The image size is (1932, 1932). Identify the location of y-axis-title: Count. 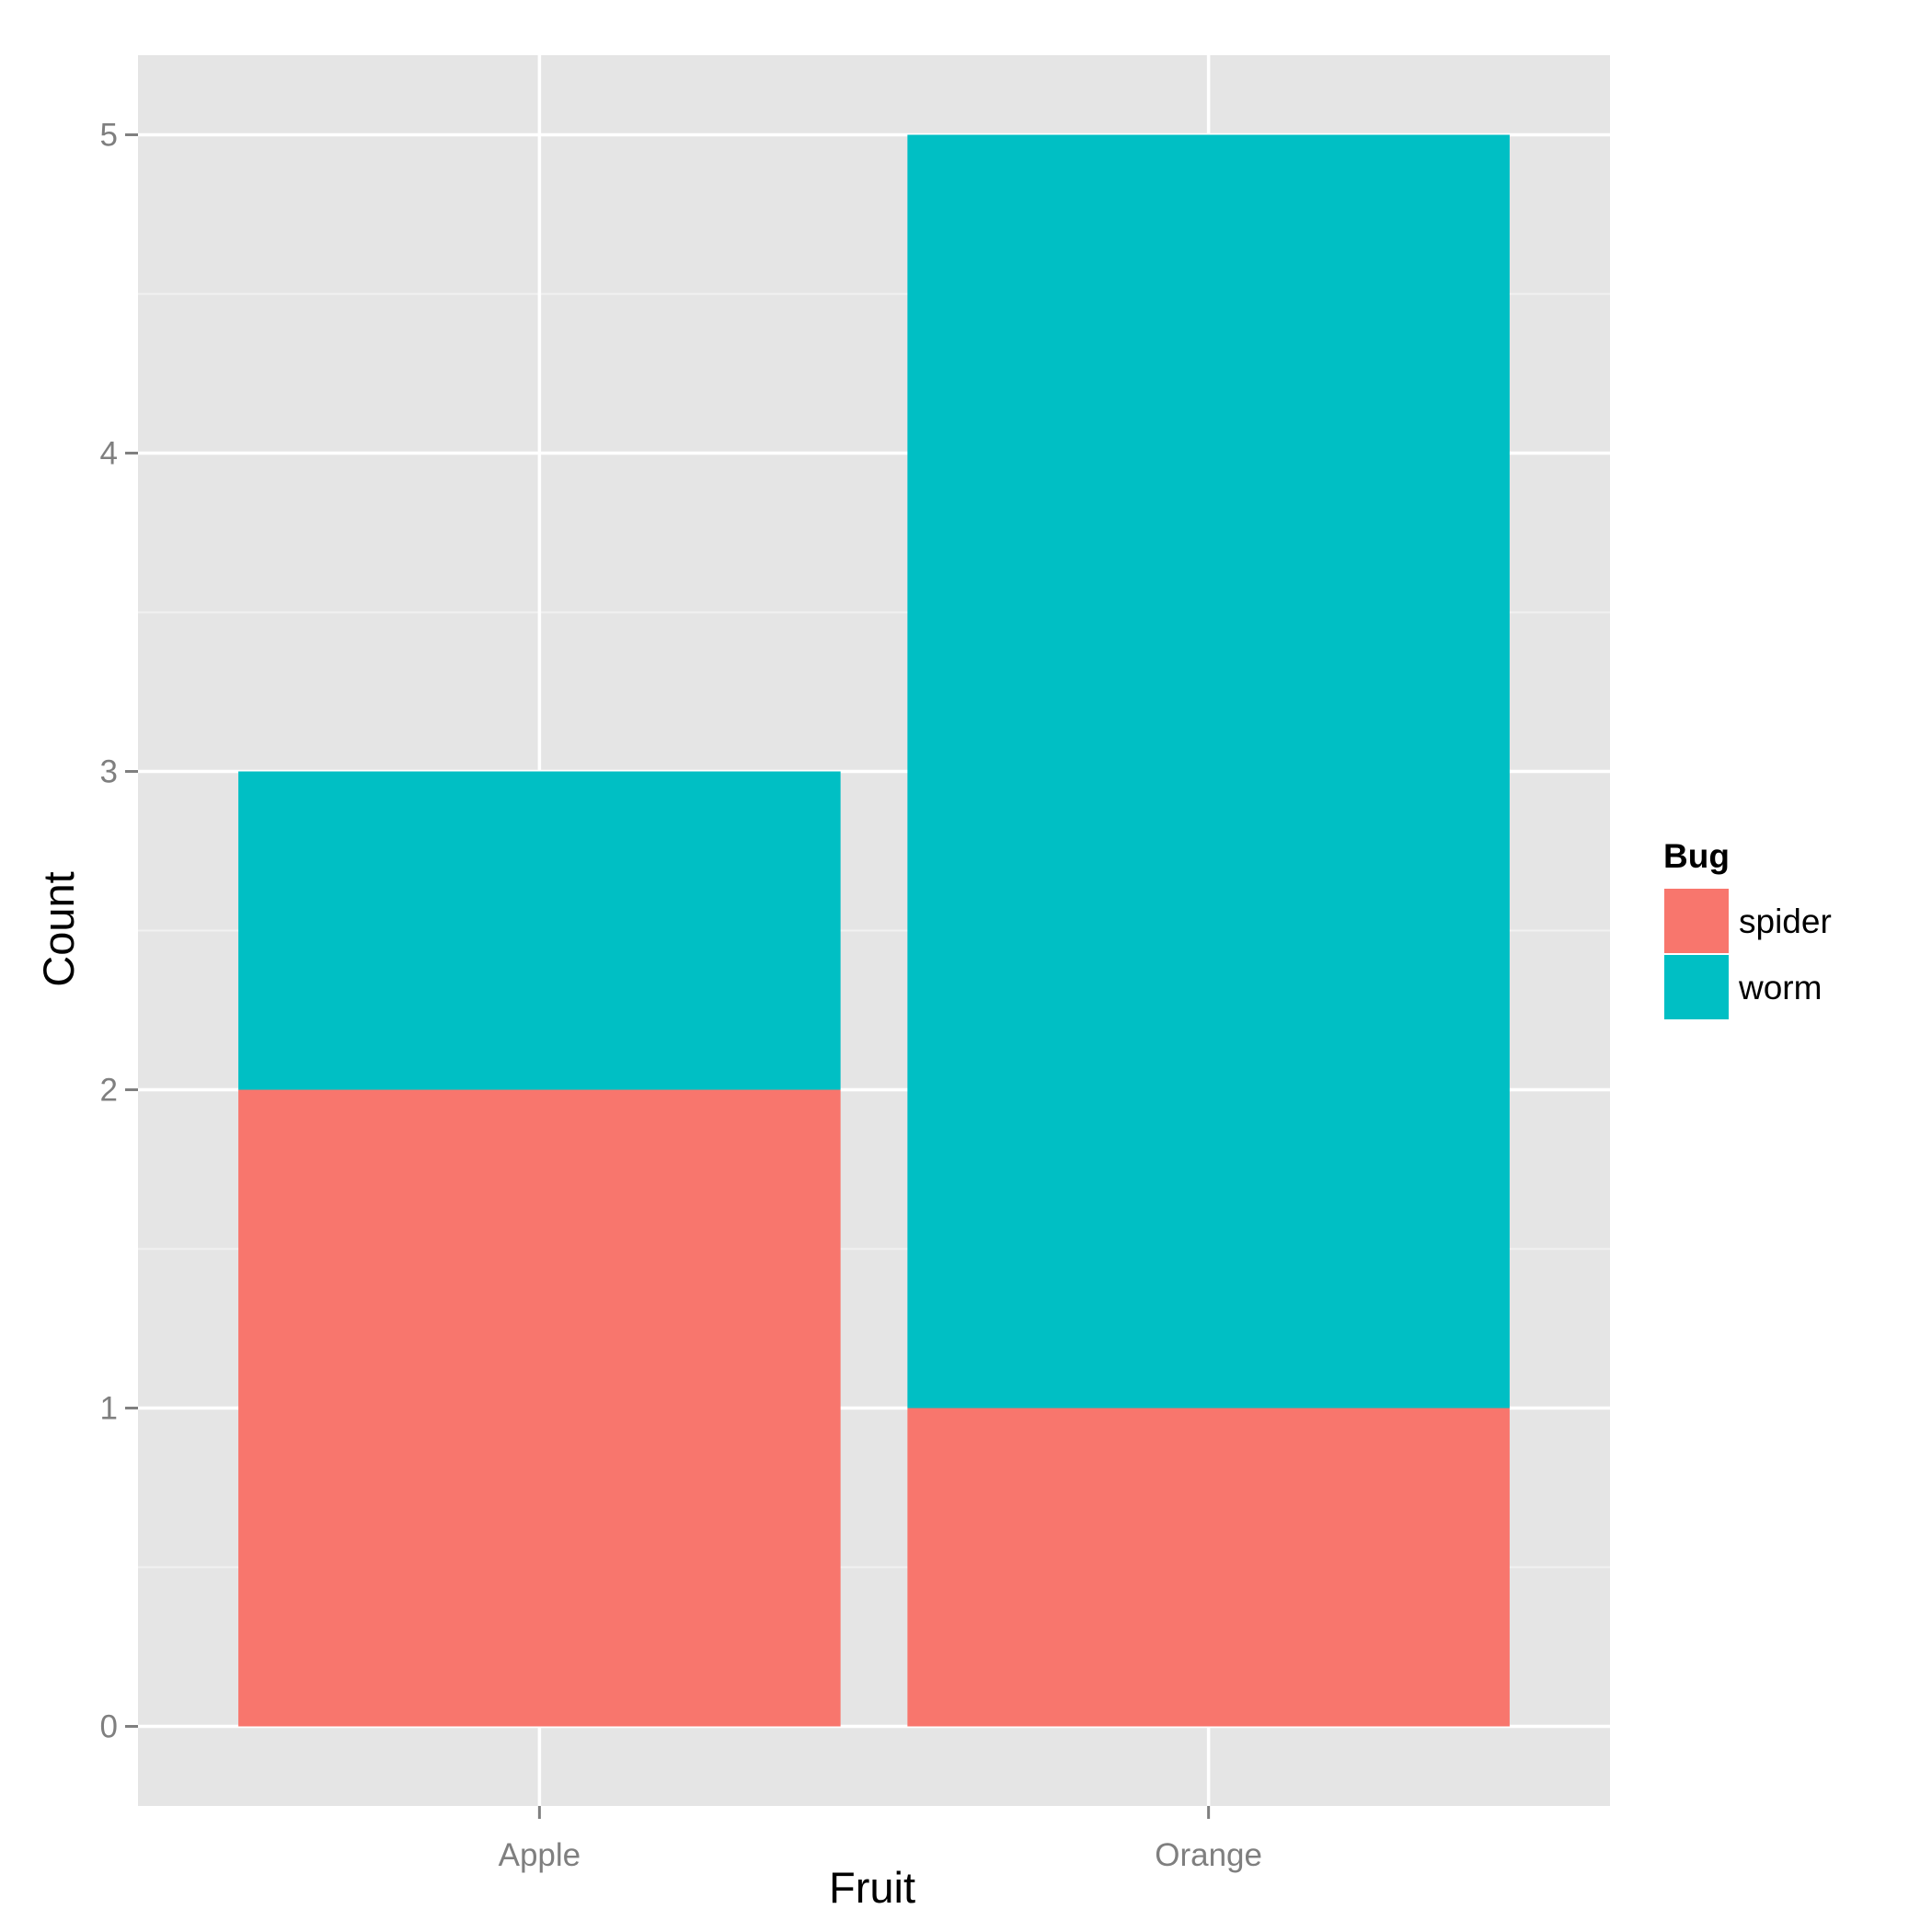
(58, 928).